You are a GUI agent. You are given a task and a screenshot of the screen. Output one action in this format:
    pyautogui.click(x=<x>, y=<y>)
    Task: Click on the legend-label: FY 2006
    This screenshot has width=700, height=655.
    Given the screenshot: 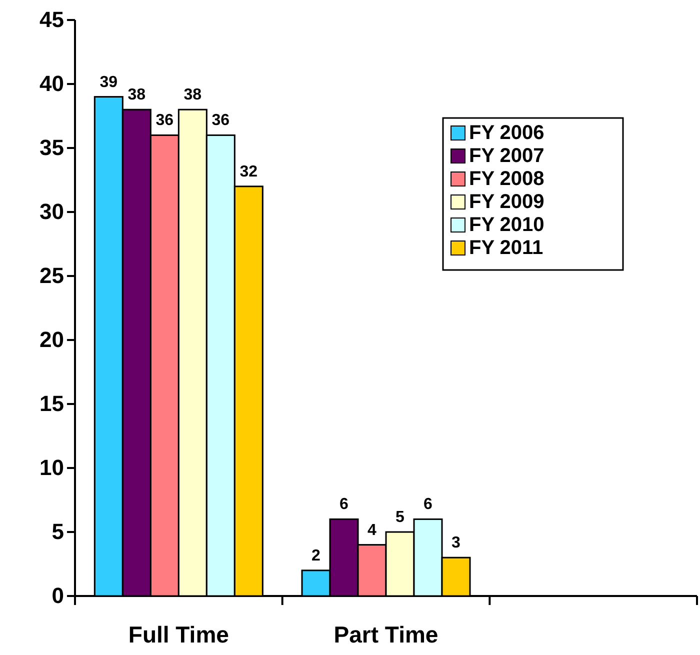 What is the action you would take?
    pyautogui.click(x=506, y=133)
    